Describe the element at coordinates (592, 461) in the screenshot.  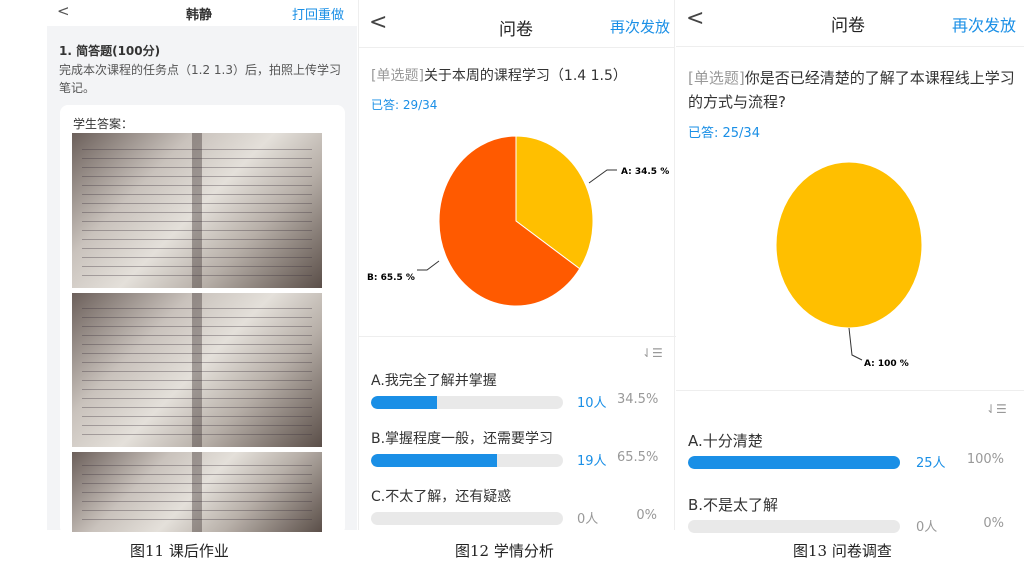
I see `option-count: 19人` at that location.